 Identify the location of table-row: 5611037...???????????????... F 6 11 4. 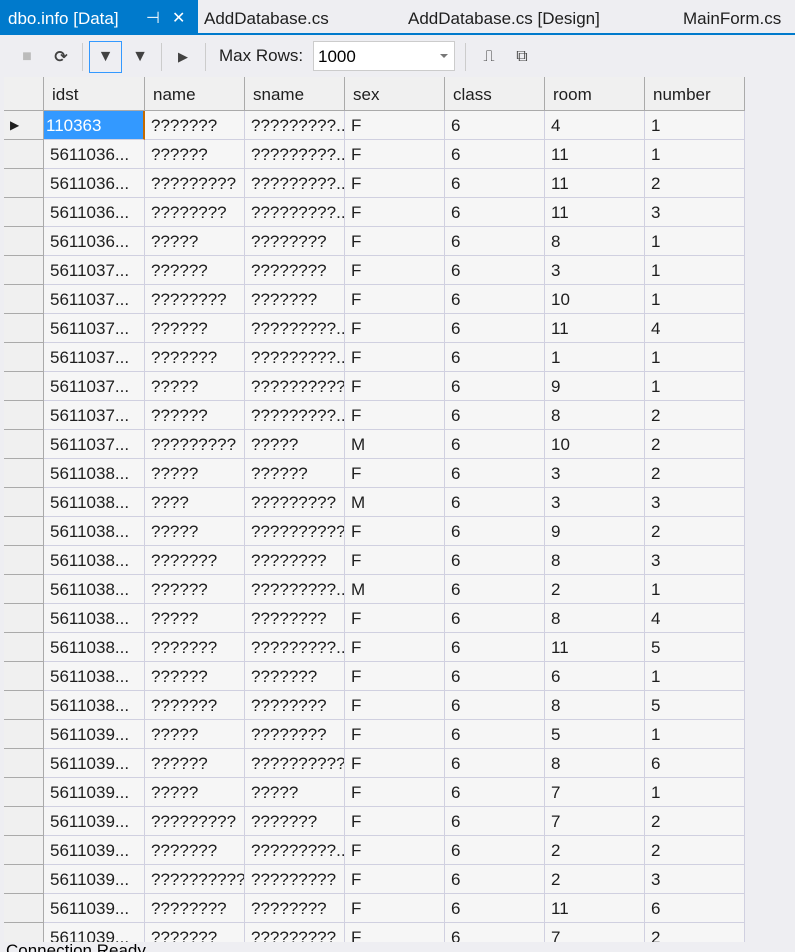
(374, 328).